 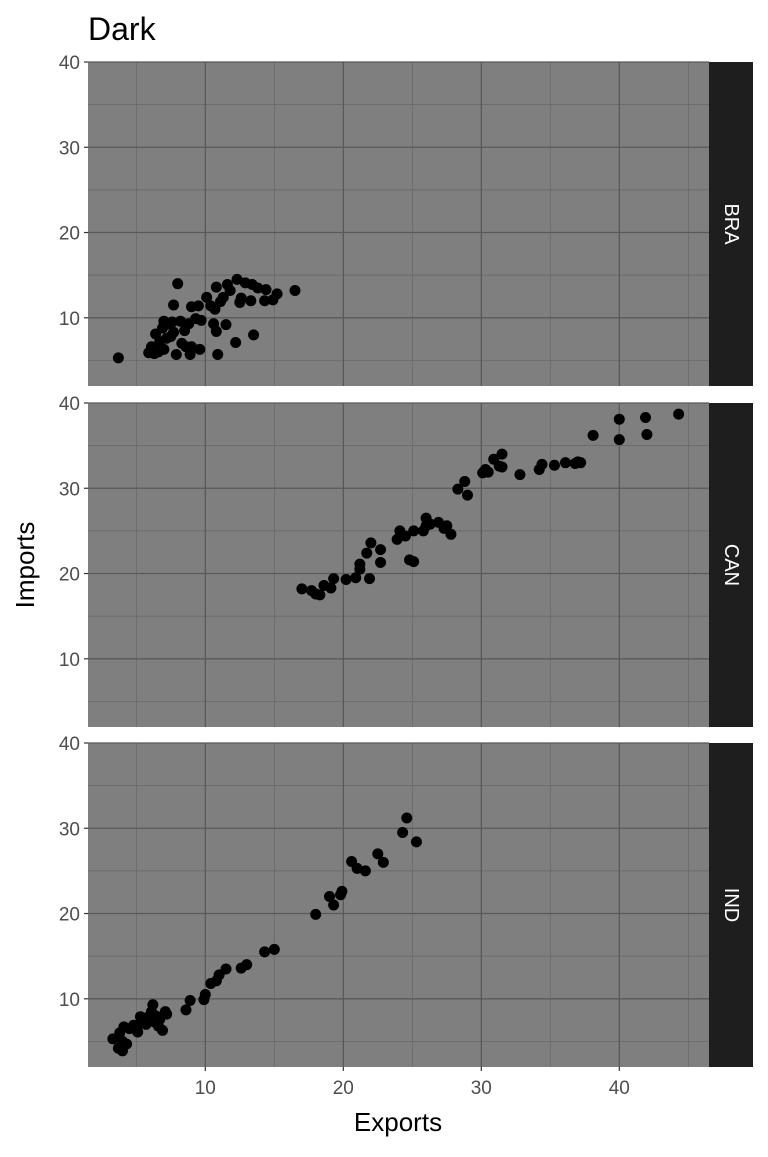 What do you see at coordinates (731, 905) in the screenshot?
I see `strip-label: IND` at bounding box center [731, 905].